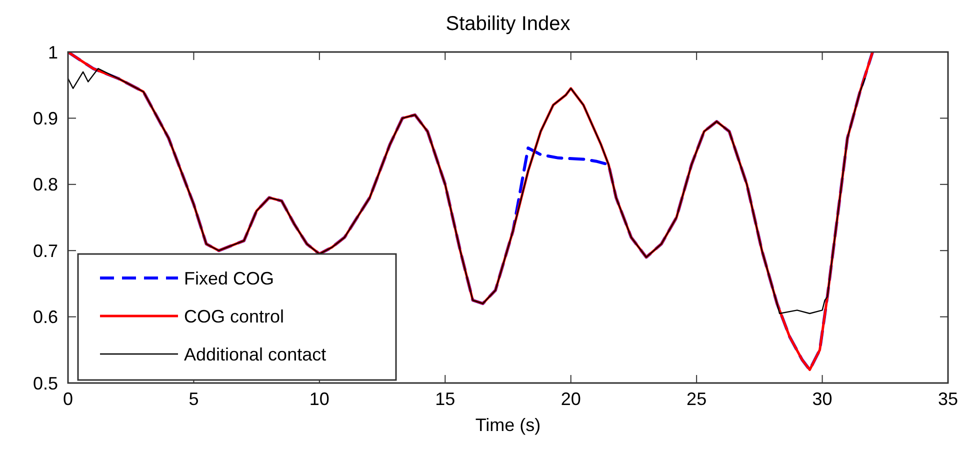 Image resolution: width=974 pixels, height=457 pixels. Describe the element at coordinates (45, 250) in the screenshot. I see `y-tick-label: 0.7` at that location.